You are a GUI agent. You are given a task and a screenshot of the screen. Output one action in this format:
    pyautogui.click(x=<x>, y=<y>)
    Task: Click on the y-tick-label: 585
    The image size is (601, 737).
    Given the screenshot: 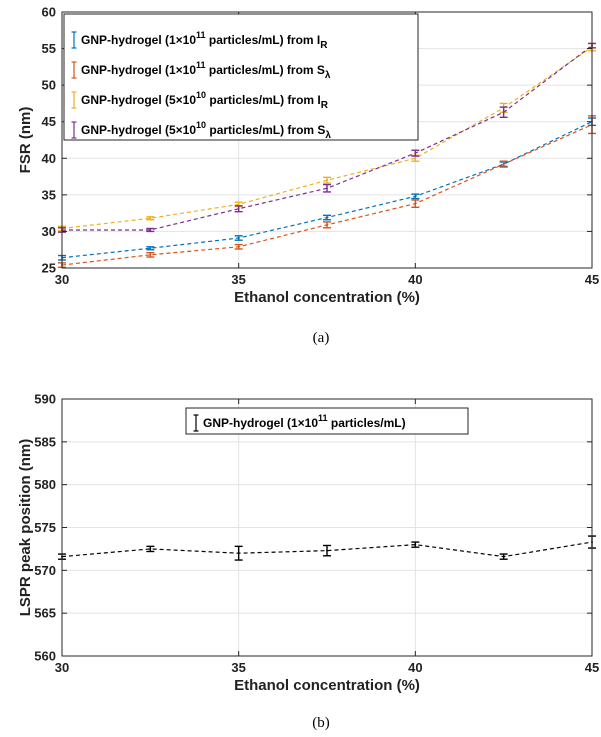 What is the action you would take?
    pyautogui.click(x=45, y=441)
    